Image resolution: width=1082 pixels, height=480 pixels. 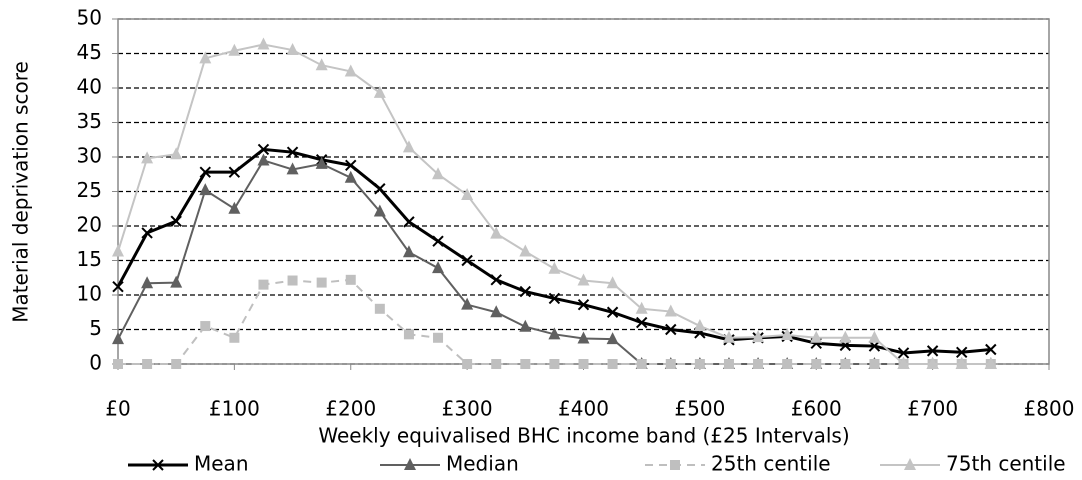 I want to click on x-tick-label: £200, so click(x=350, y=409).